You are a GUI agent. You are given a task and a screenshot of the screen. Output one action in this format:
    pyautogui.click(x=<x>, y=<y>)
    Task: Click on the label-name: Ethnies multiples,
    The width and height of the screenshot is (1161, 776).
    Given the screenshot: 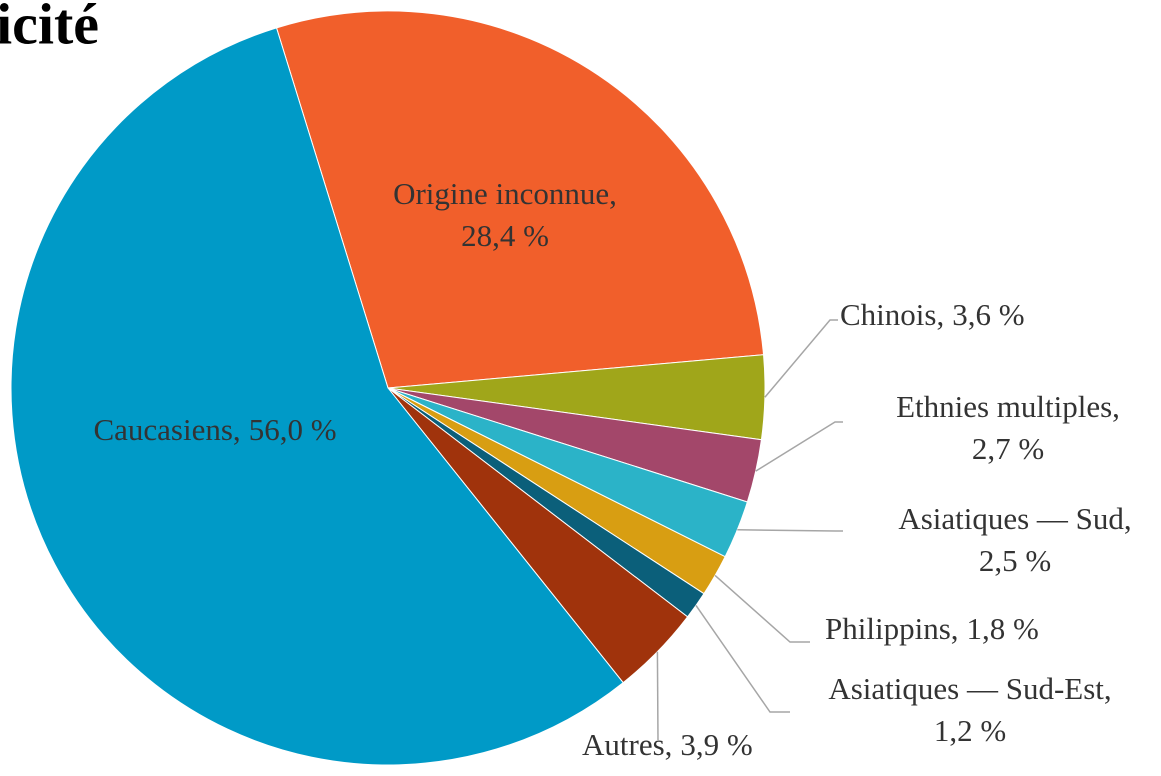 What is the action you would take?
    pyautogui.click(x=1008, y=406)
    